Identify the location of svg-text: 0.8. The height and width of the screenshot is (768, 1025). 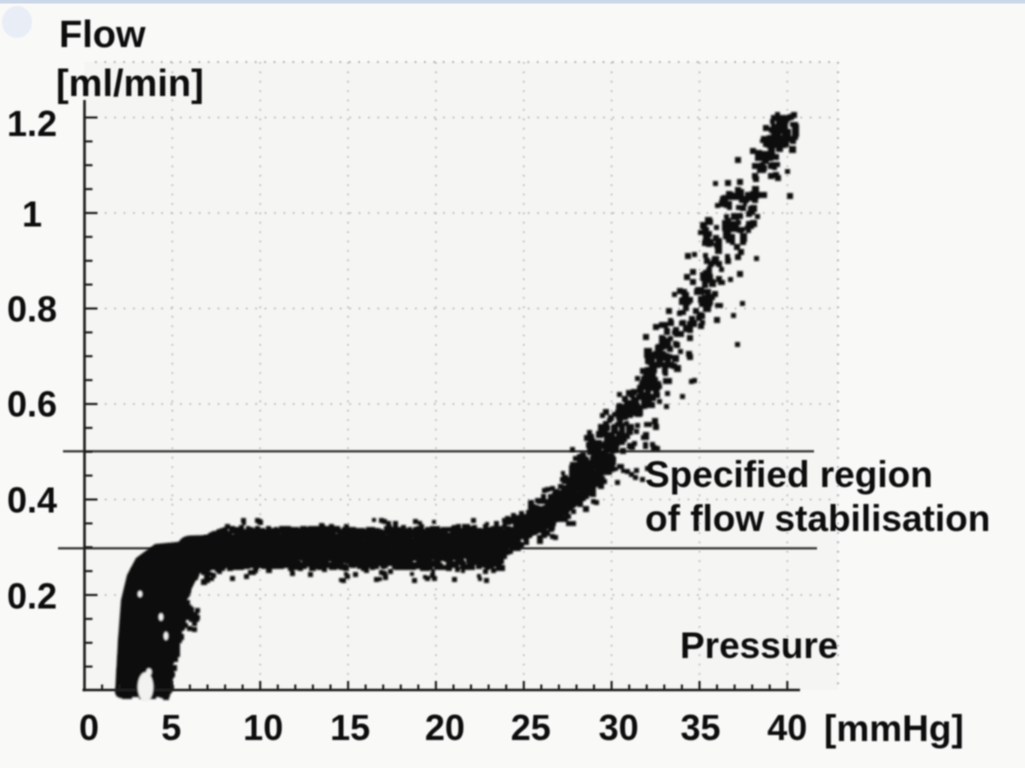
(32, 309).